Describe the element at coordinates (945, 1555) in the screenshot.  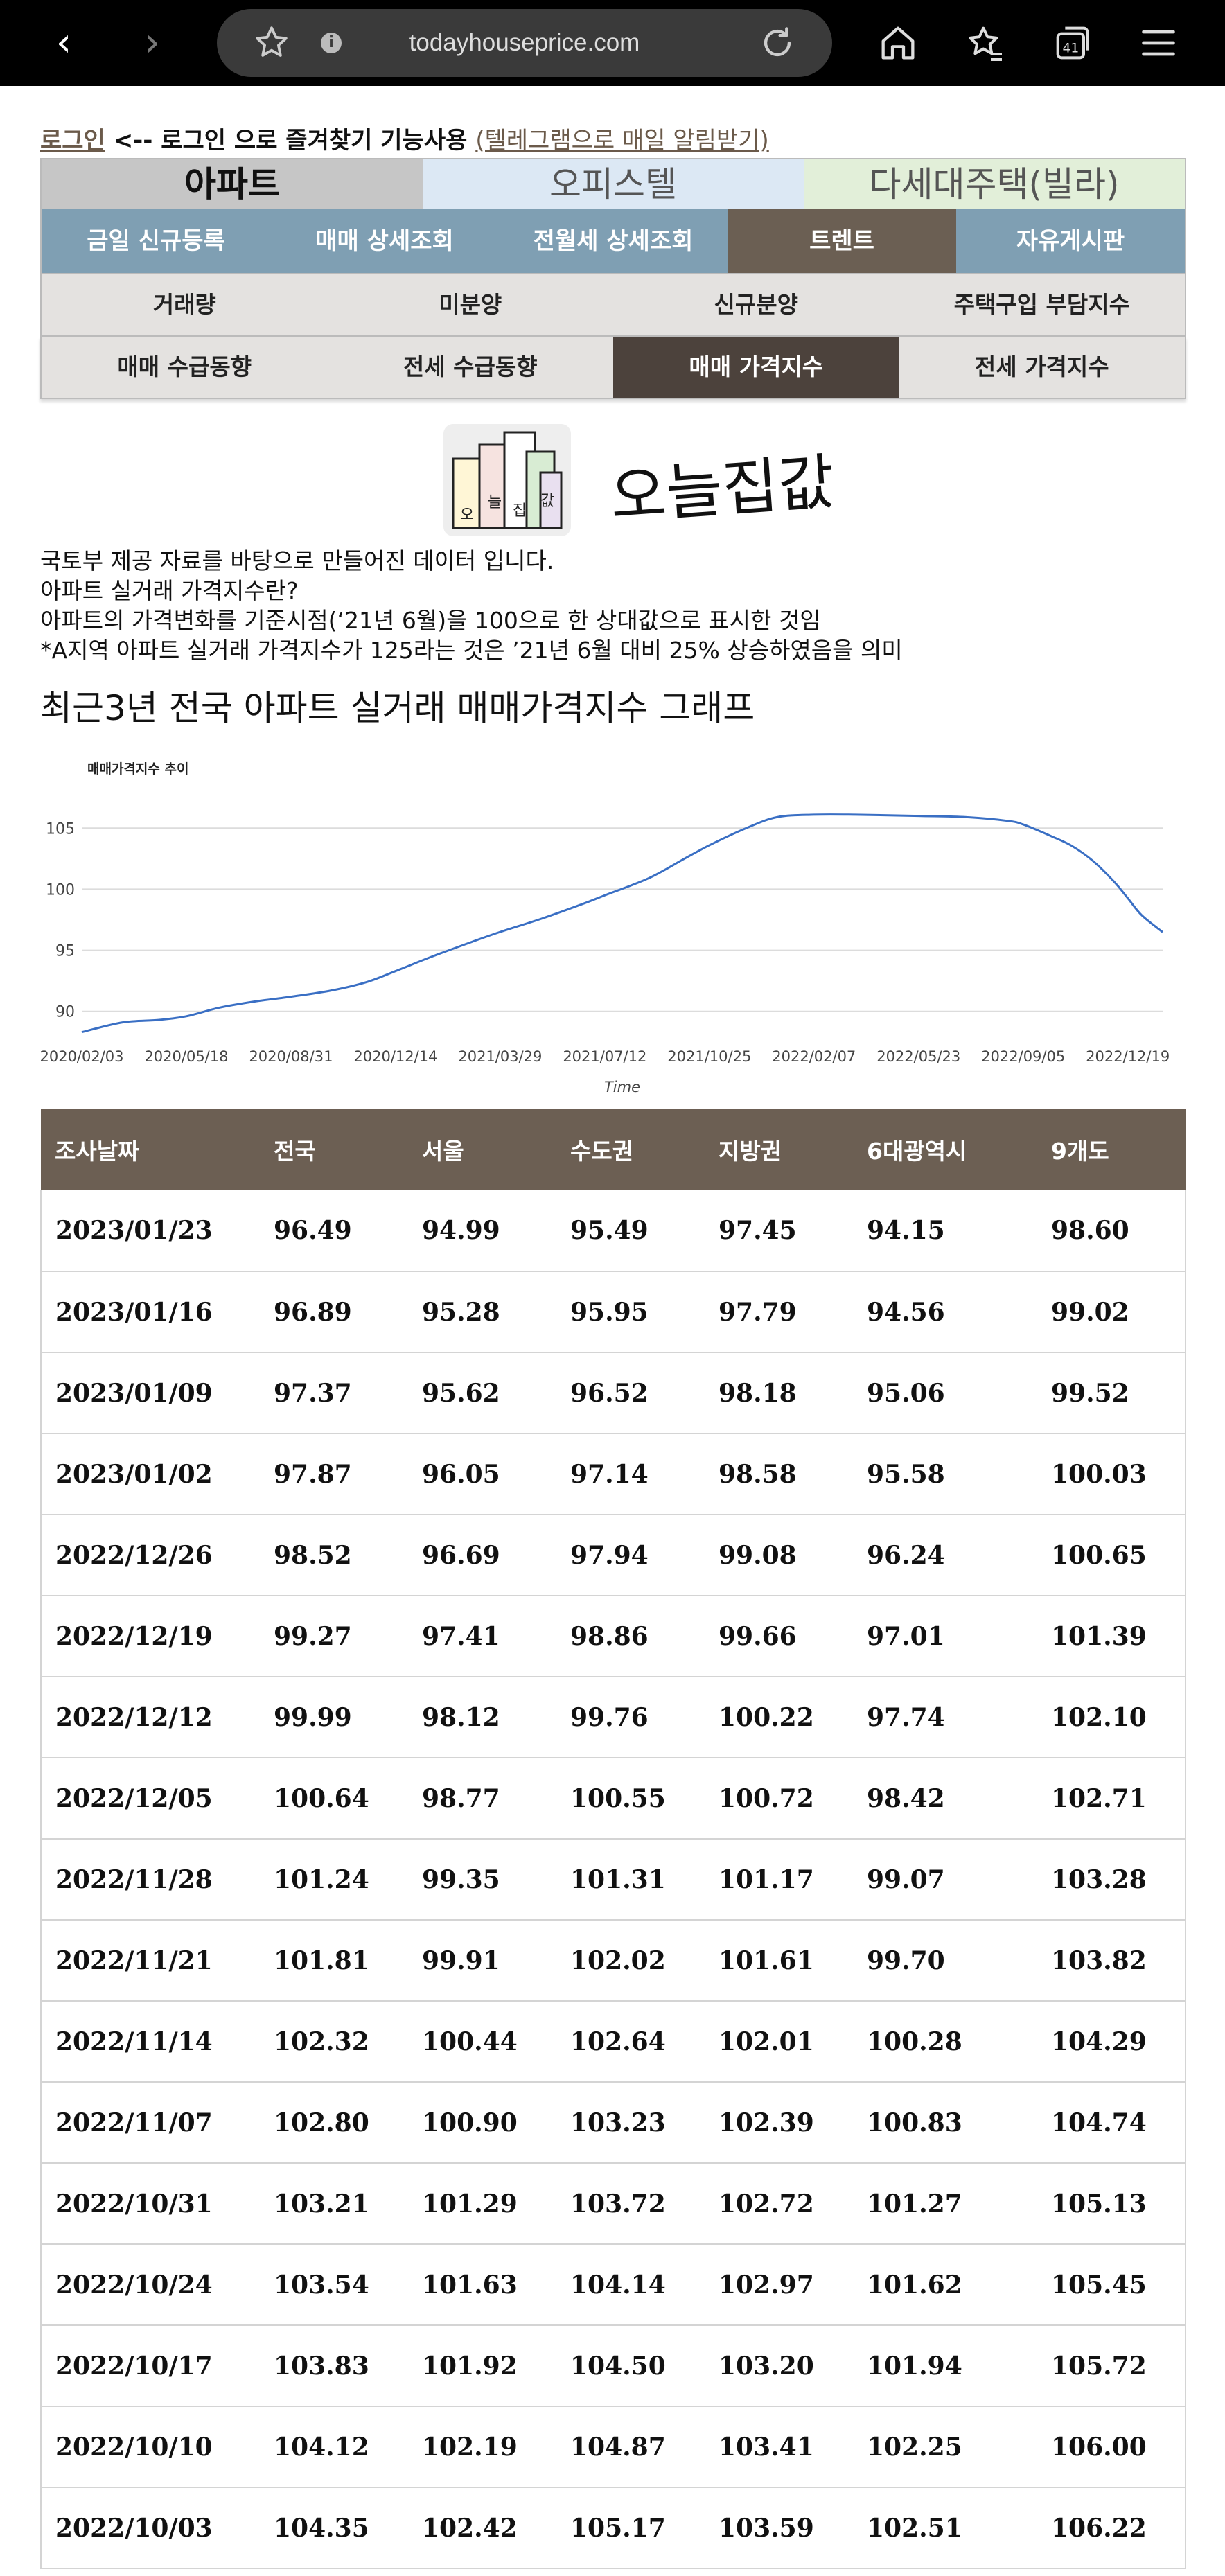
I see `table-cell: 96.24` at that location.